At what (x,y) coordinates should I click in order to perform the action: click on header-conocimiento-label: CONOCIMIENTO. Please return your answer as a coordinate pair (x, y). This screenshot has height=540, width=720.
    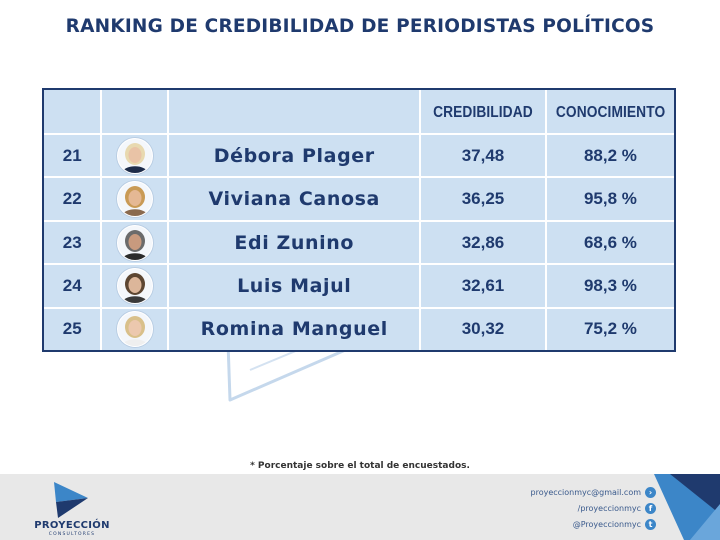
    Looking at the image, I should click on (610, 112).